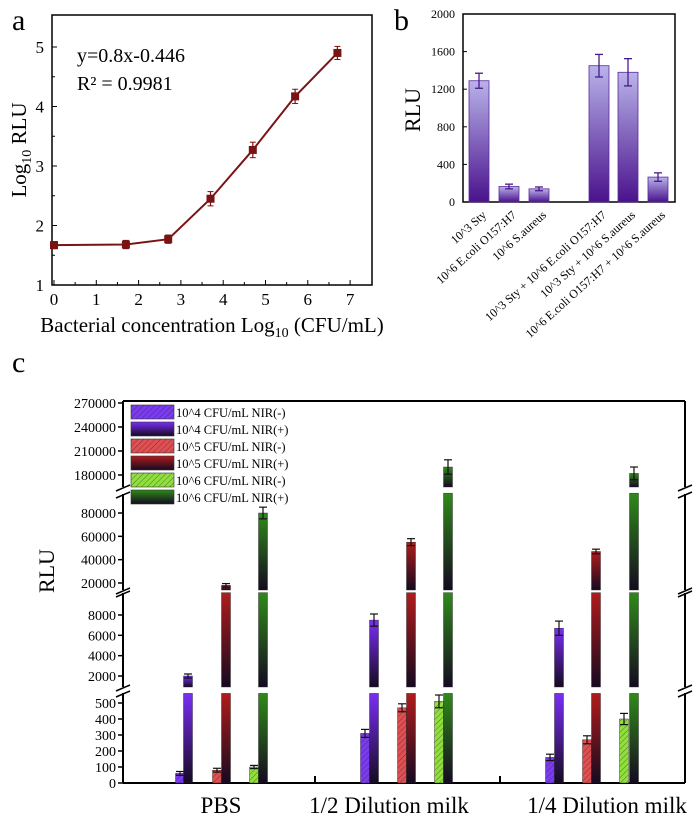  Describe the element at coordinates (19, 180) in the screenshot. I see `y-axis-label-part: Log` at that location.